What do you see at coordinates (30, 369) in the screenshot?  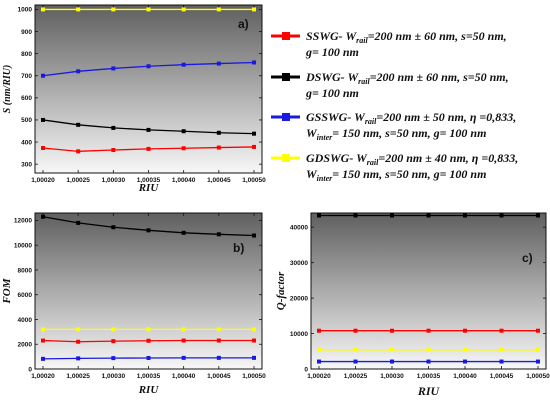 I see `y-tick-label: 0` at bounding box center [30, 369].